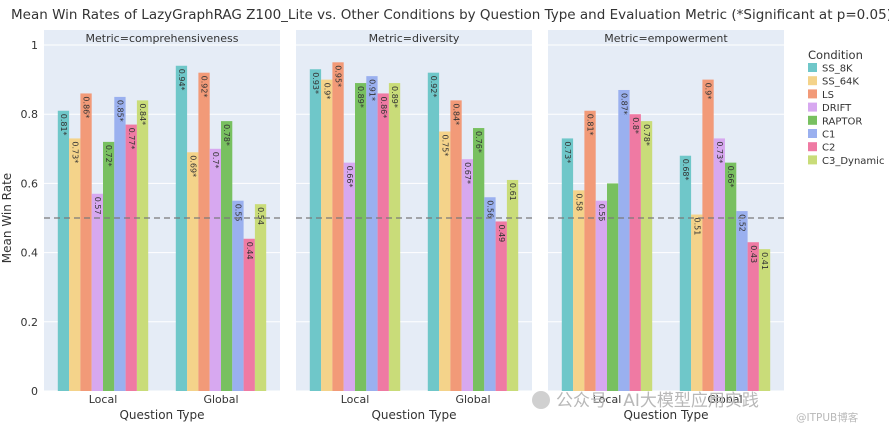 The image size is (889, 433). Describe the element at coordinates (192, 166) in the screenshot. I see `bar-value-label: 0.69*` at that location.